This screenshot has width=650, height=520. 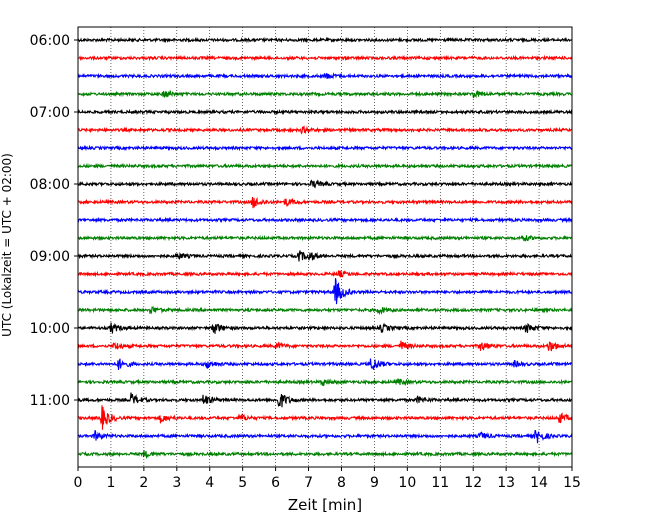 I want to click on y-tick-label: 09:00, so click(x=50, y=257).